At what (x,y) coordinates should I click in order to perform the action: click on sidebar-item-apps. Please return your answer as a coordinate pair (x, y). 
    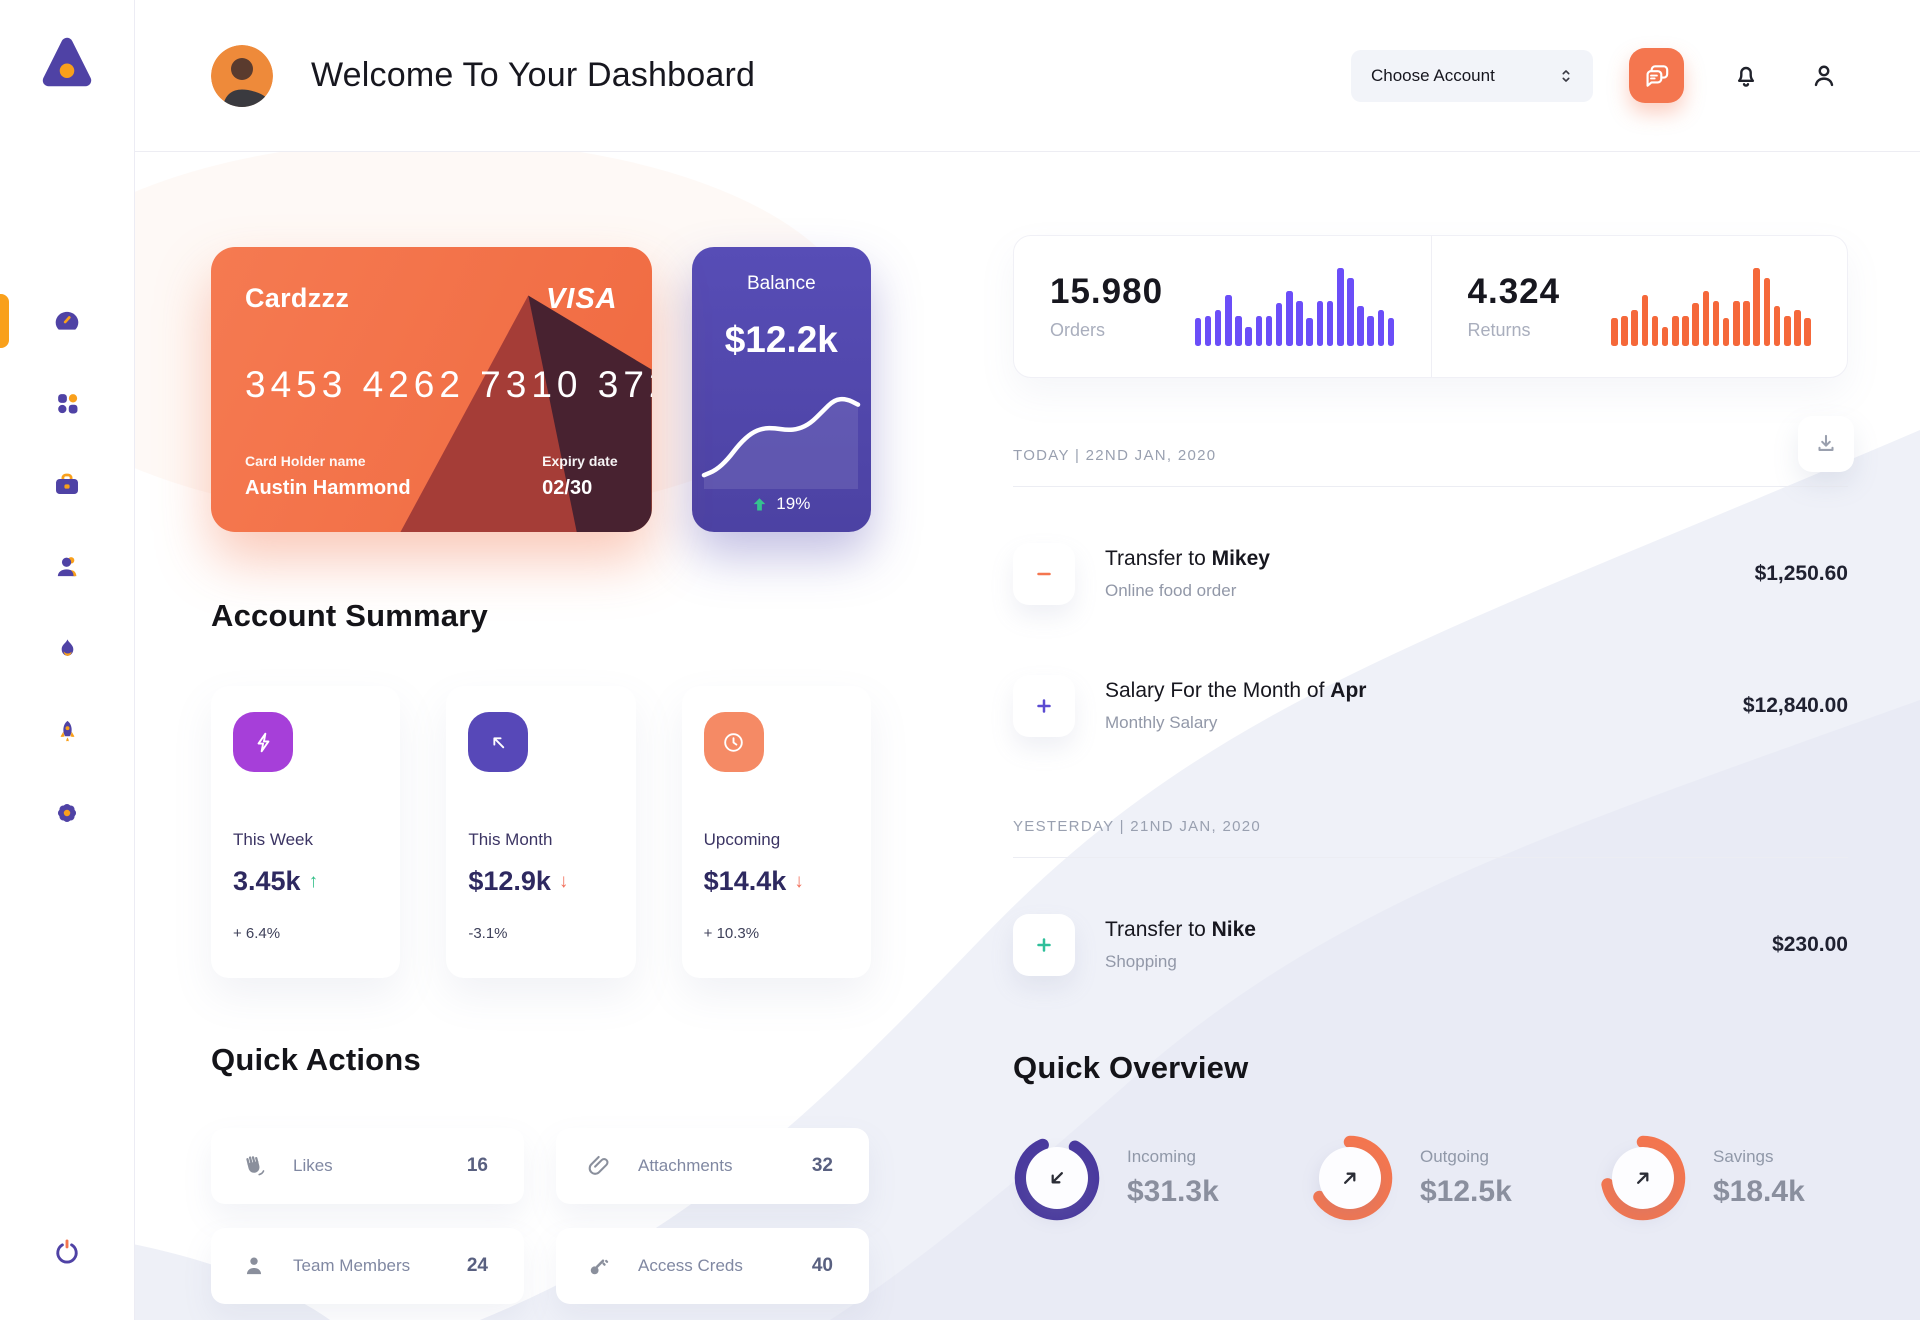
    Looking at the image, I should click on (67, 403).